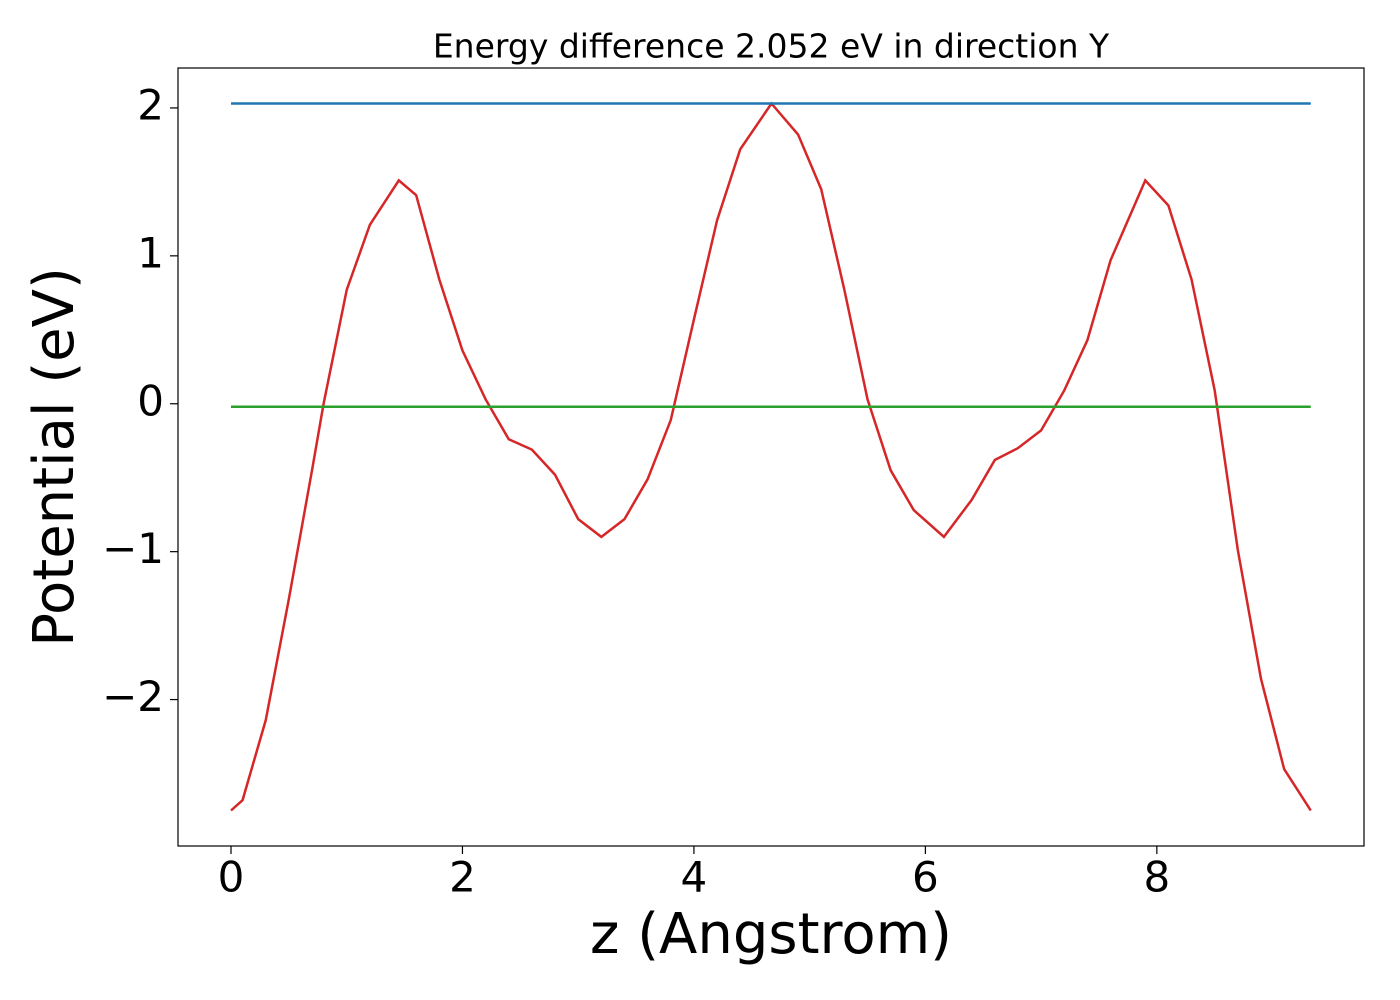  What do you see at coordinates (150, 104) in the screenshot?
I see `y-tick-label: 2` at bounding box center [150, 104].